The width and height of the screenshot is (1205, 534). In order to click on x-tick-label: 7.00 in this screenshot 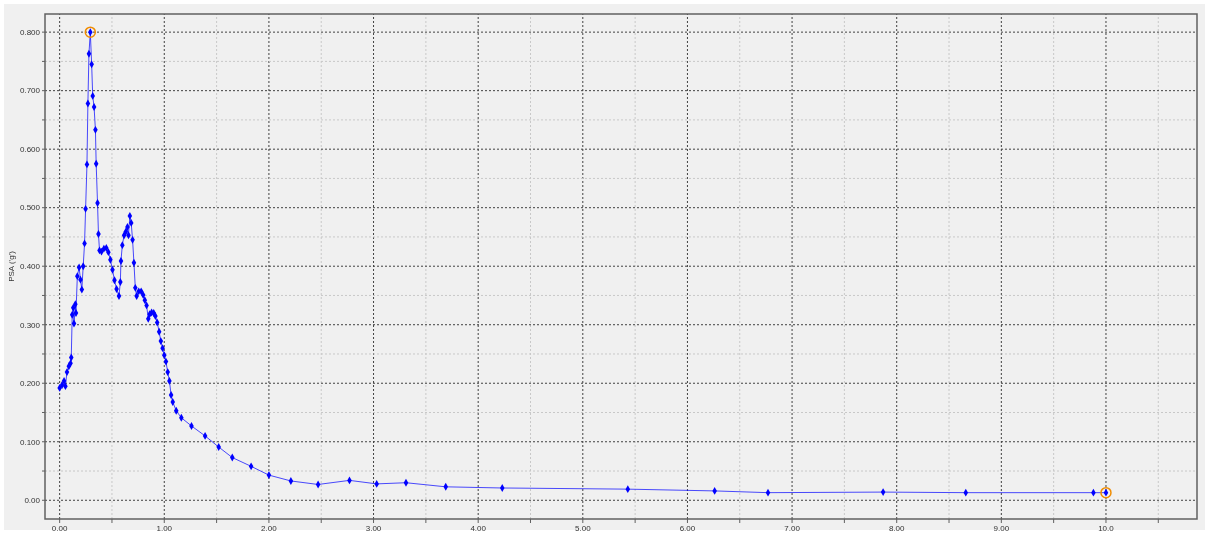, I will do `click(792, 528)`.